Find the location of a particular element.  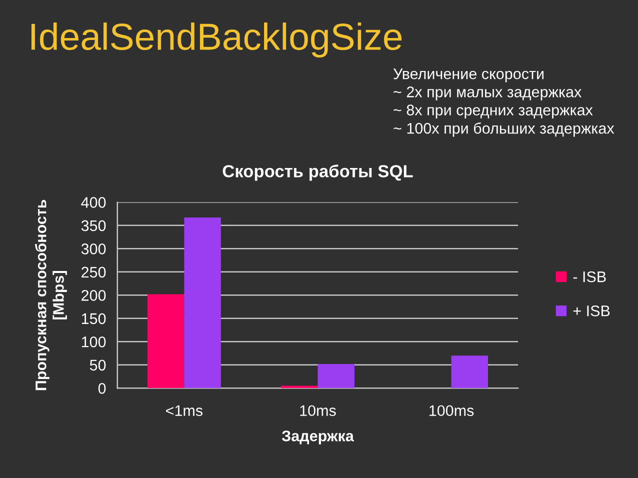

y-axis-title: Пропускная способность [Mbps] is located at coordinates (50, 295).